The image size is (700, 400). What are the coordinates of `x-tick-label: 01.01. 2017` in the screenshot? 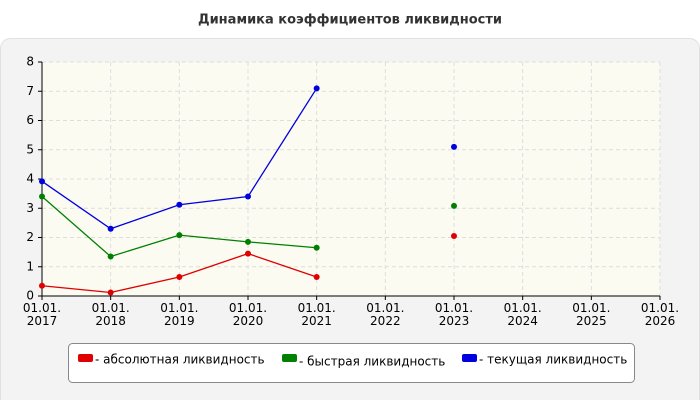 It's located at (42, 314).